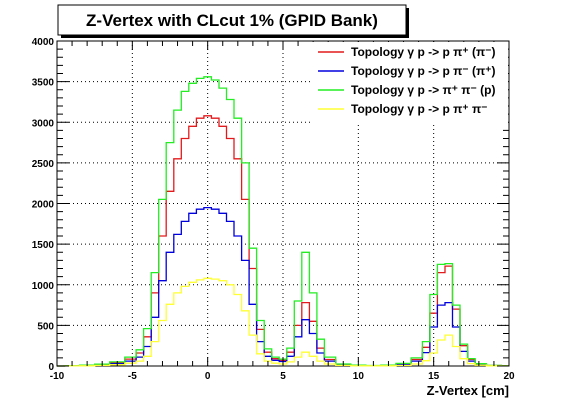  I want to click on x-axis-title: Z-Vertex [cm], so click(468, 390).